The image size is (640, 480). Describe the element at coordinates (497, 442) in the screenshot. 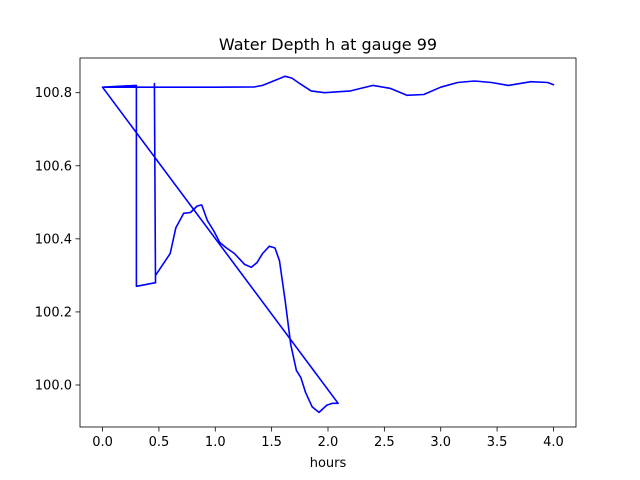

I see `x-tick-label: 3.5` at that location.